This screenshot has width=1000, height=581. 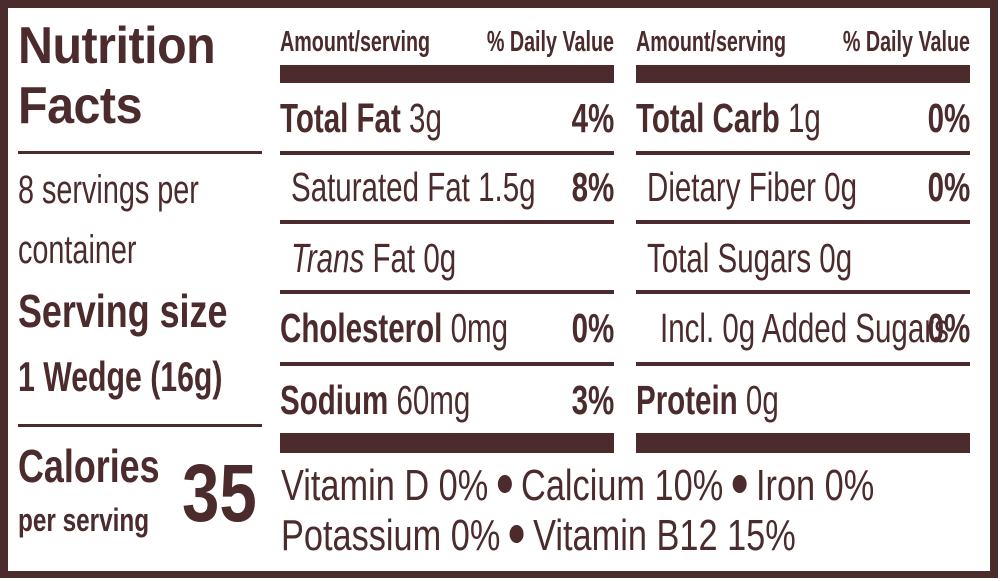 What do you see at coordinates (361, 328) in the screenshot?
I see `nutrient-name: Cholesterol` at bounding box center [361, 328].